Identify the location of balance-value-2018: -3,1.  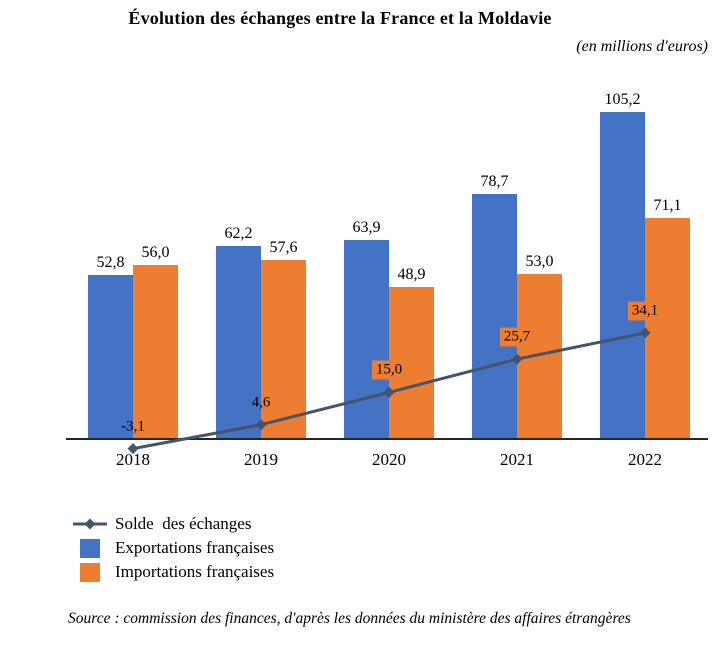
(133, 426).